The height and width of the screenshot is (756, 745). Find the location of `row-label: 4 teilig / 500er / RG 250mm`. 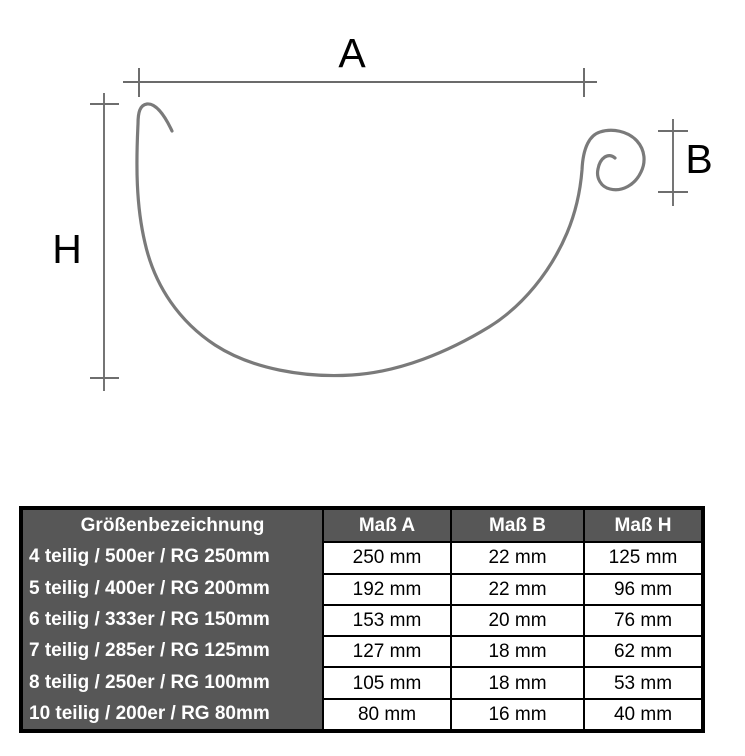

row-label: 4 teilig / 500er / RG 250mm is located at coordinates (172, 557).